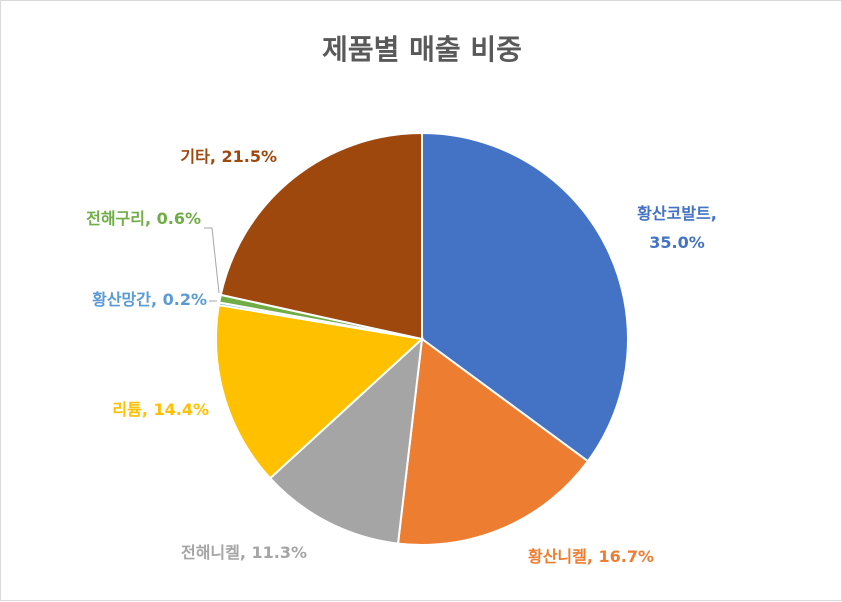  Describe the element at coordinates (591, 556) in the screenshot. I see `data-label: 황산니켈, 16.7%` at that location.